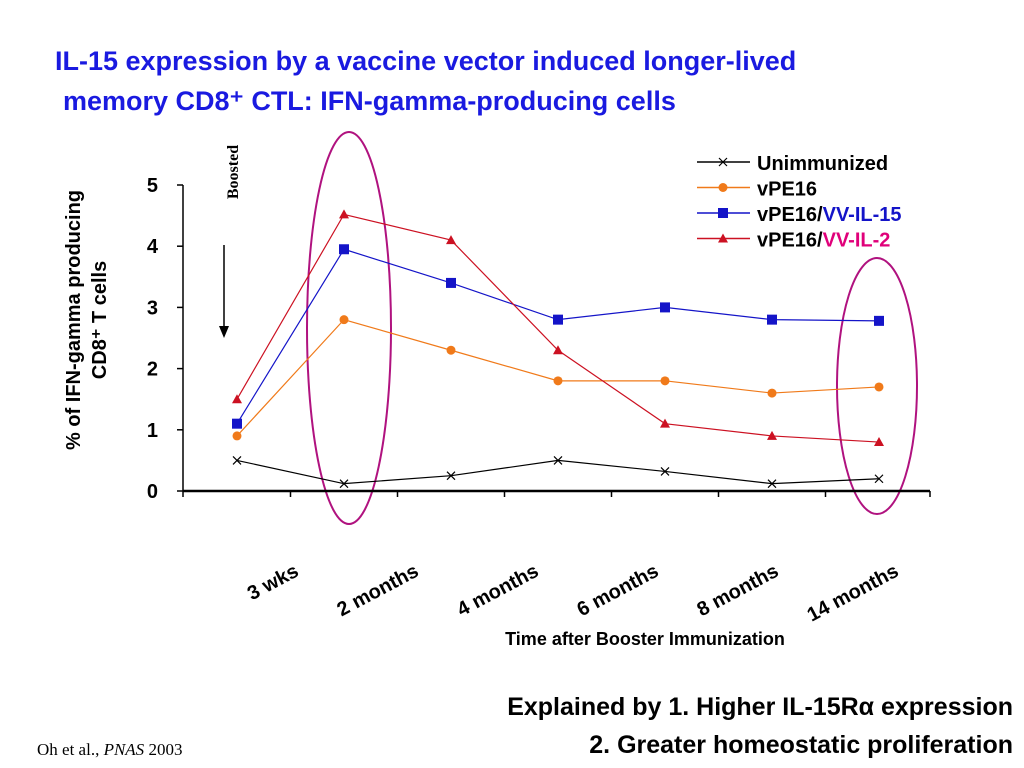 The width and height of the screenshot is (1024, 768). What do you see at coordinates (822, 164) in the screenshot?
I see `legend-label: Unimmunized` at bounding box center [822, 164].